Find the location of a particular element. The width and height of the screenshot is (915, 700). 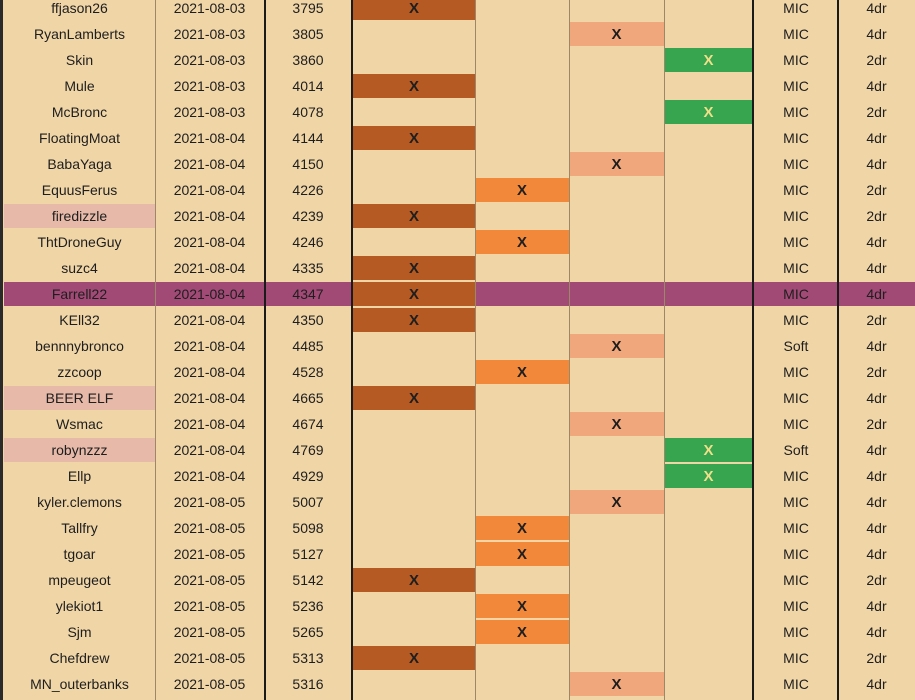

cell-name: McBronc is located at coordinates (79, 112).